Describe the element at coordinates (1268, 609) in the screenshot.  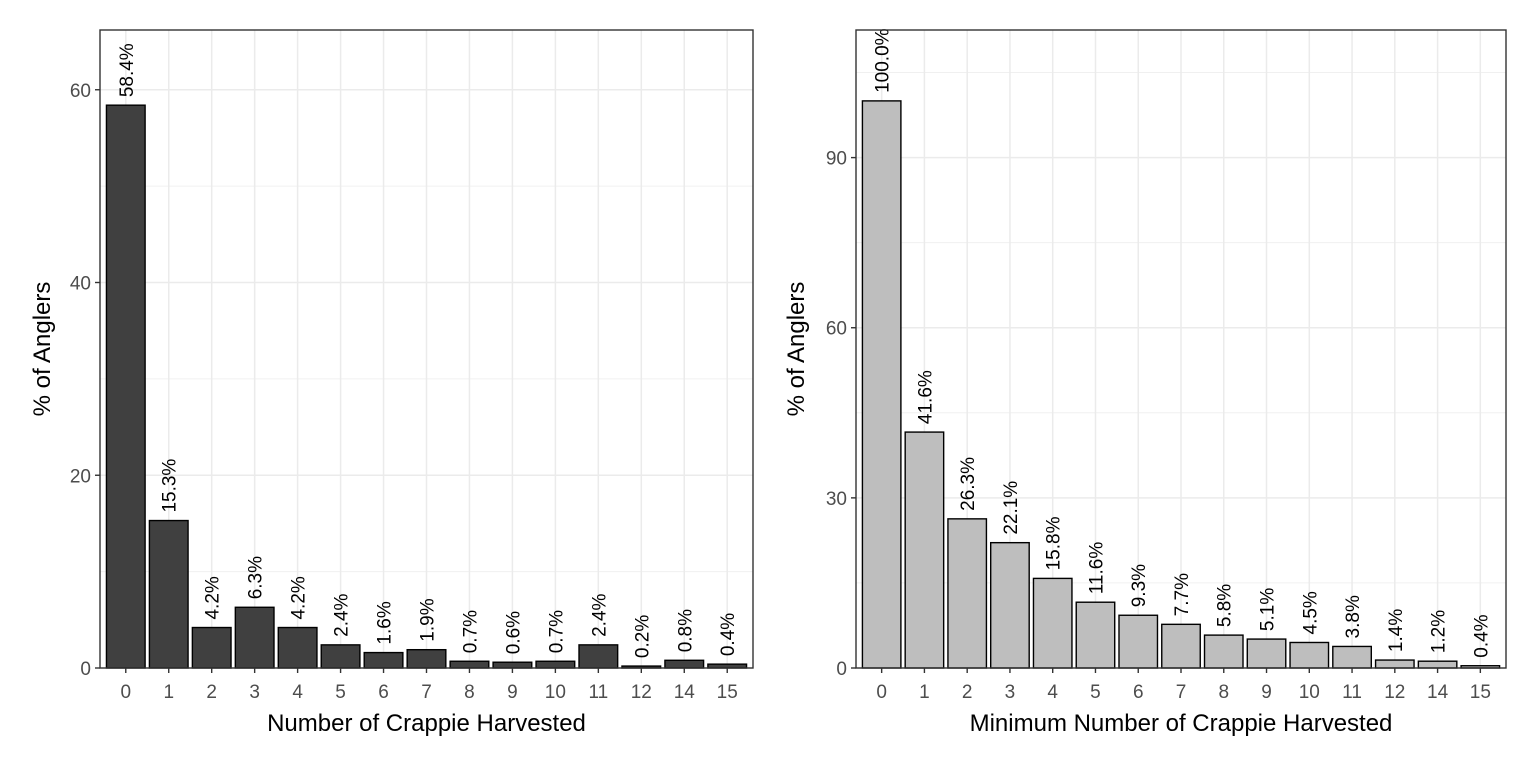
I see `data-label: 5.1%` at that location.